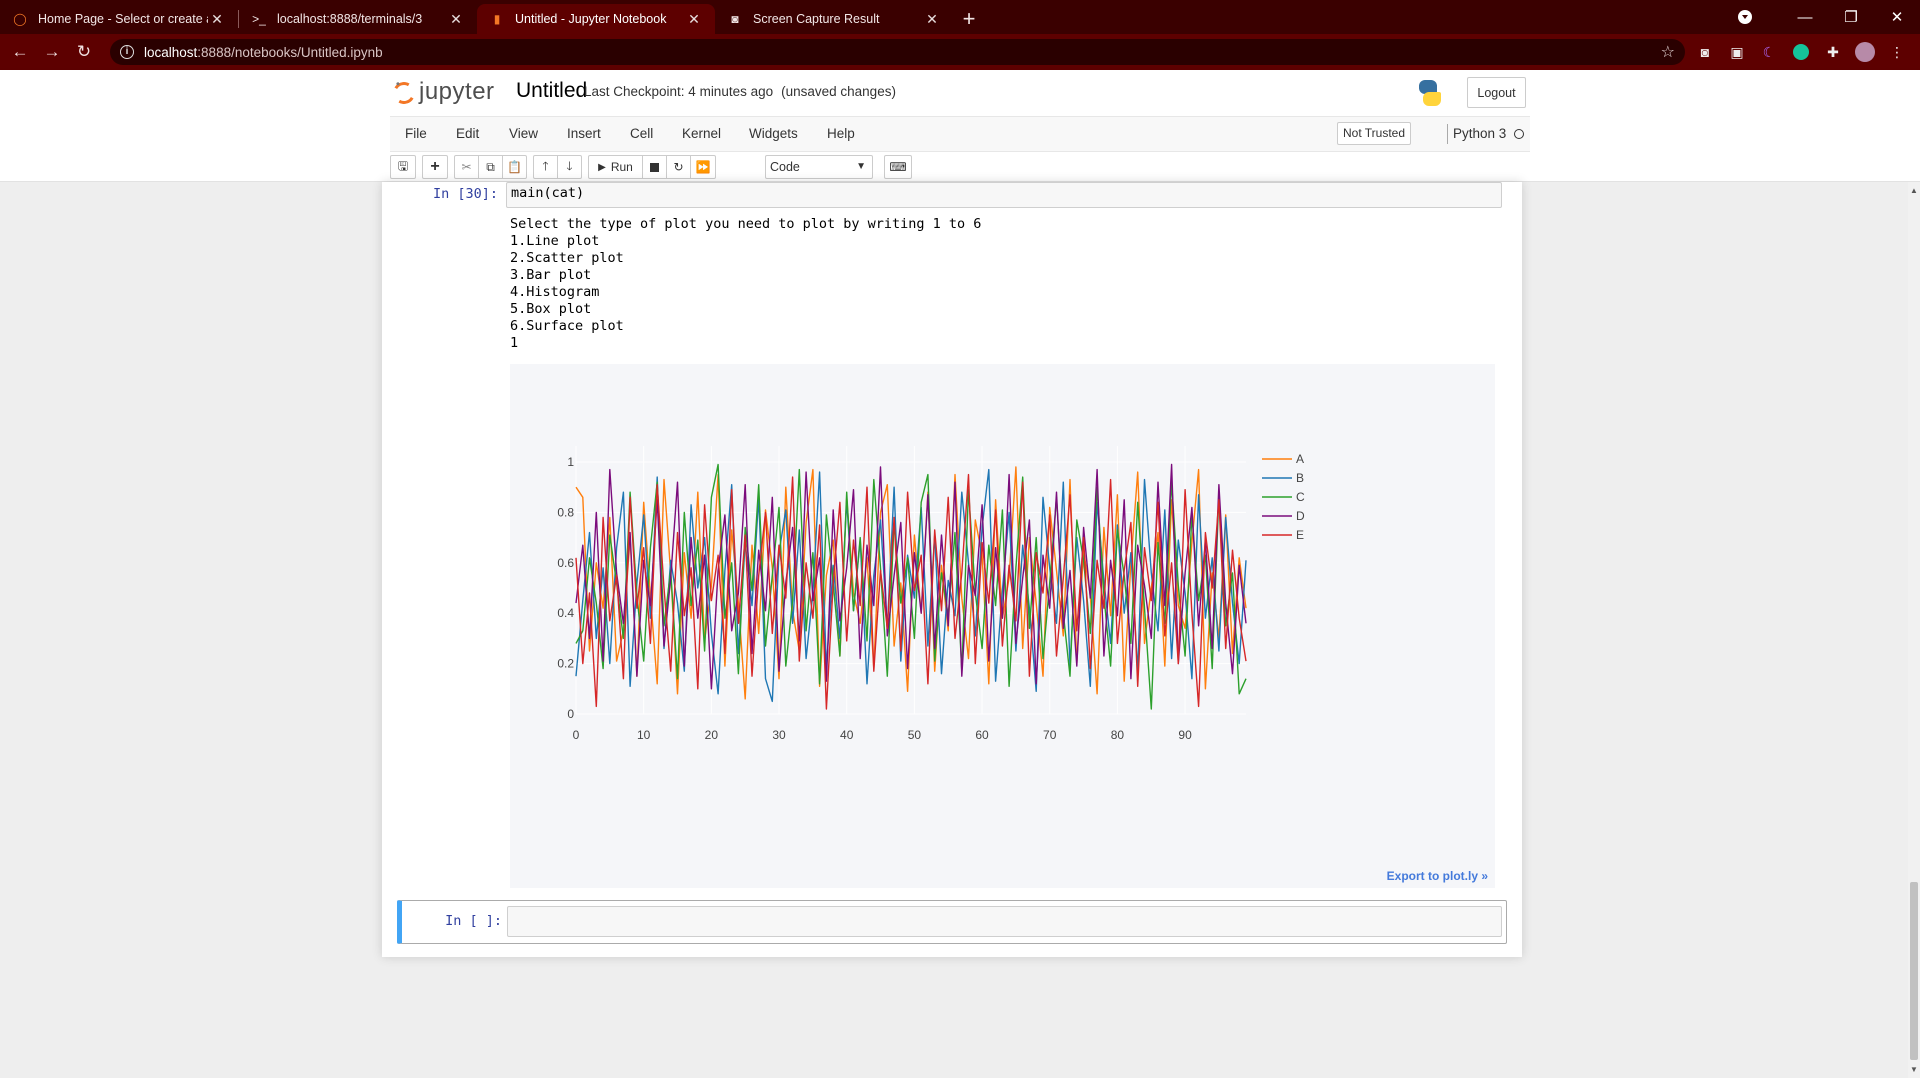 This screenshot has height=1078, width=1920. What do you see at coordinates (898, 167) in the screenshot?
I see `keyboard-shortcuts-icon: ⌨` at bounding box center [898, 167].